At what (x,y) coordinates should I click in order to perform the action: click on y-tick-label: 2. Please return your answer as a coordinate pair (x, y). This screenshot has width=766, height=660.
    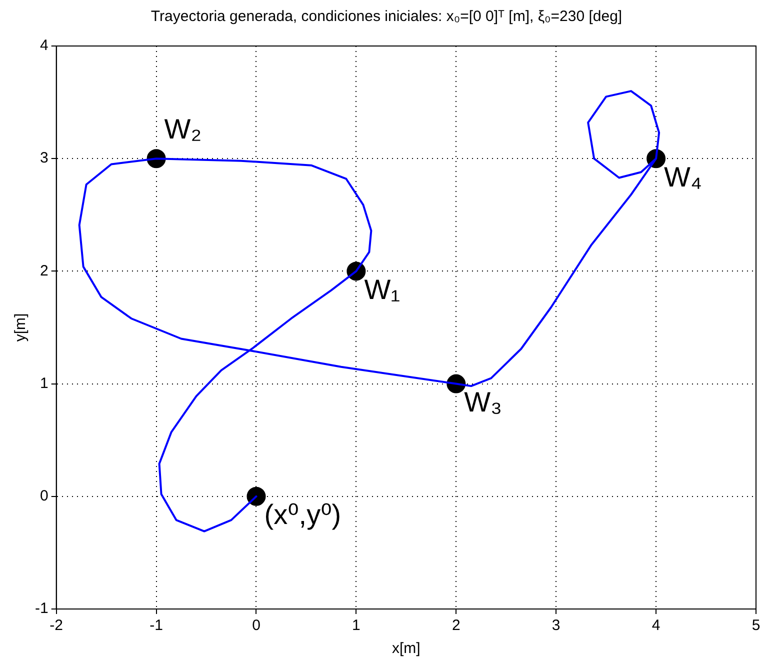
    Looking at the image, I should click on (44, 271).